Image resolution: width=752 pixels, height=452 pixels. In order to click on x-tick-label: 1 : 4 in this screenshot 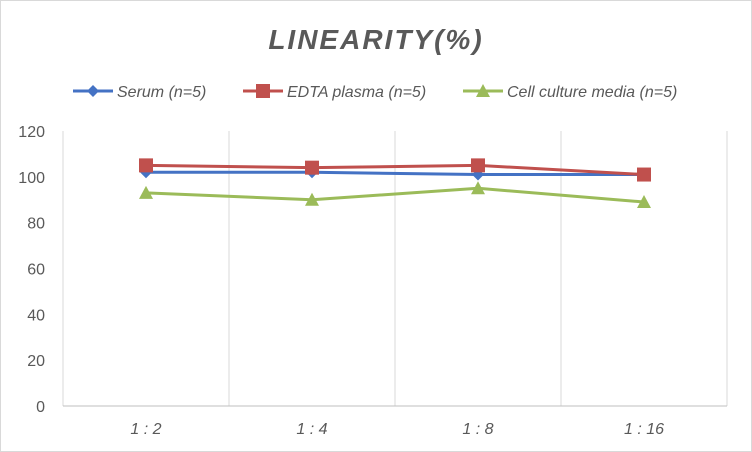, I will do `click(311, 429)`.